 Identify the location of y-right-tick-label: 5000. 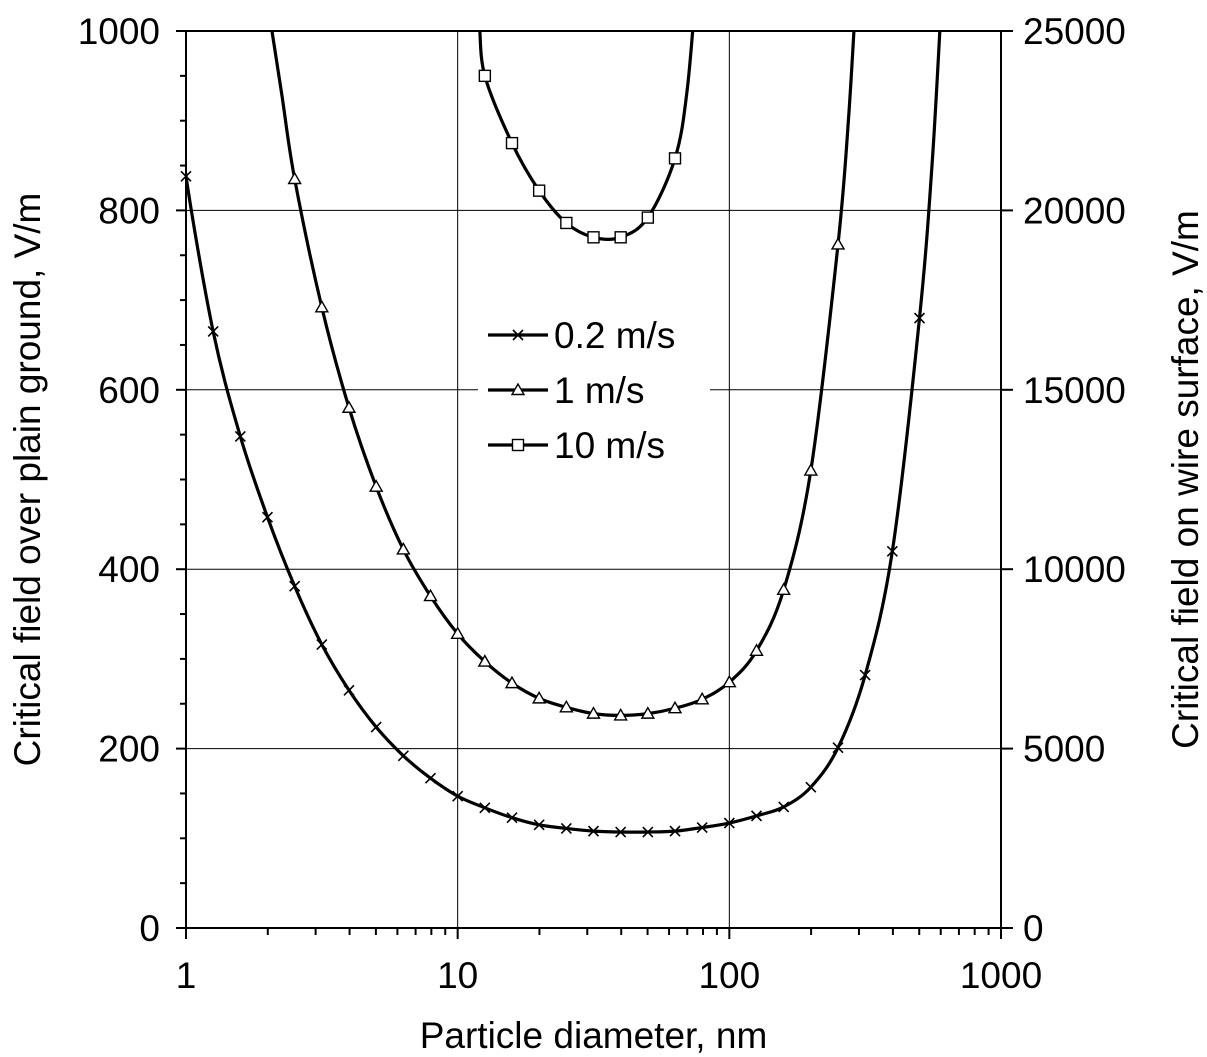
(1064, 749).